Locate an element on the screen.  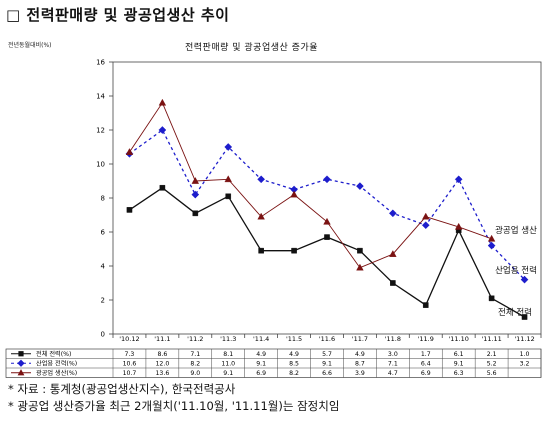
legend-label-0: 전체 전력(%) is located at coordinates (53, 354).